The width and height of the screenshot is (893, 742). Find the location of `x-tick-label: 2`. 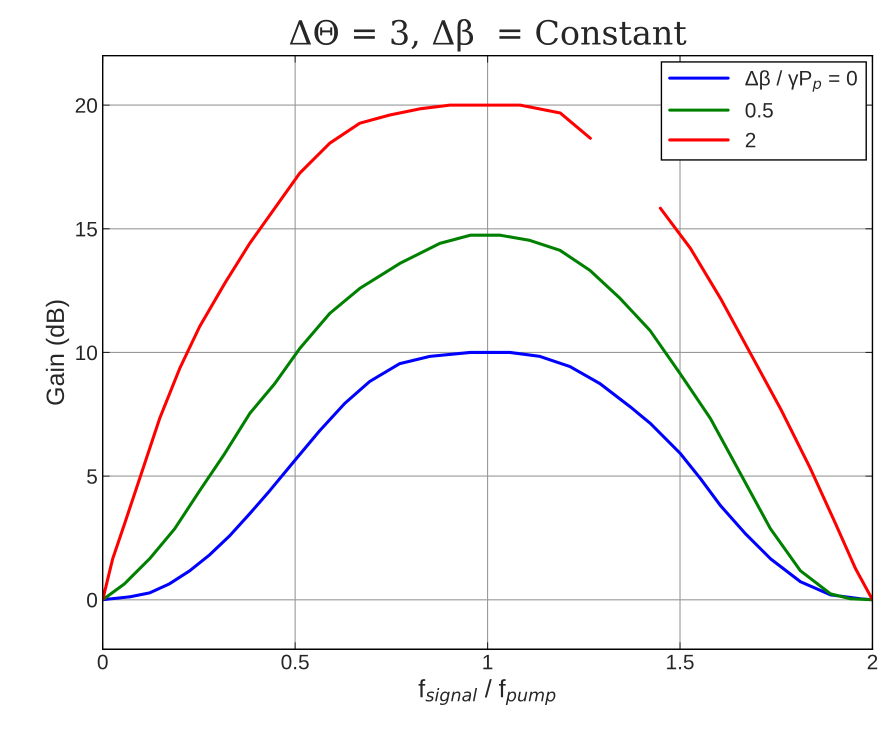

x-tick-label: 2 is located at coordinates (873, 662).